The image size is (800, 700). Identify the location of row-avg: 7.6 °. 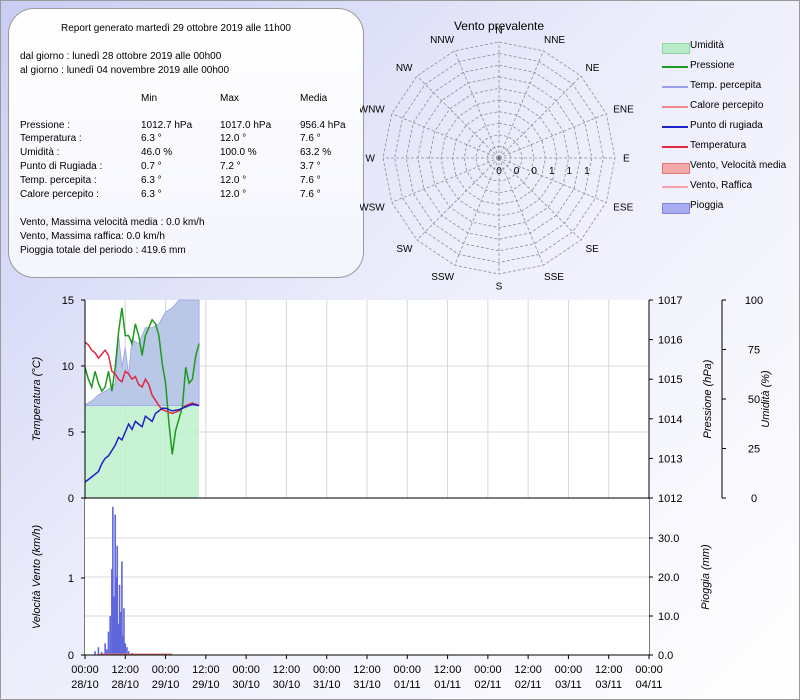
(310, 180).